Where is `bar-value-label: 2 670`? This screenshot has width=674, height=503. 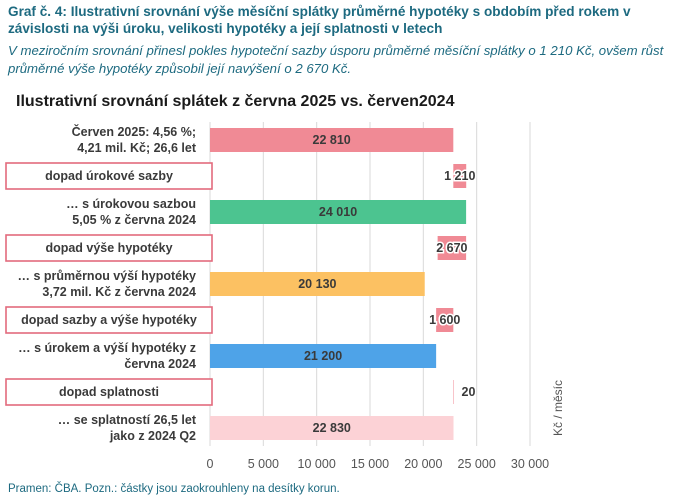 bar-value-label: 2 670 is located at coordinates (451, 248).